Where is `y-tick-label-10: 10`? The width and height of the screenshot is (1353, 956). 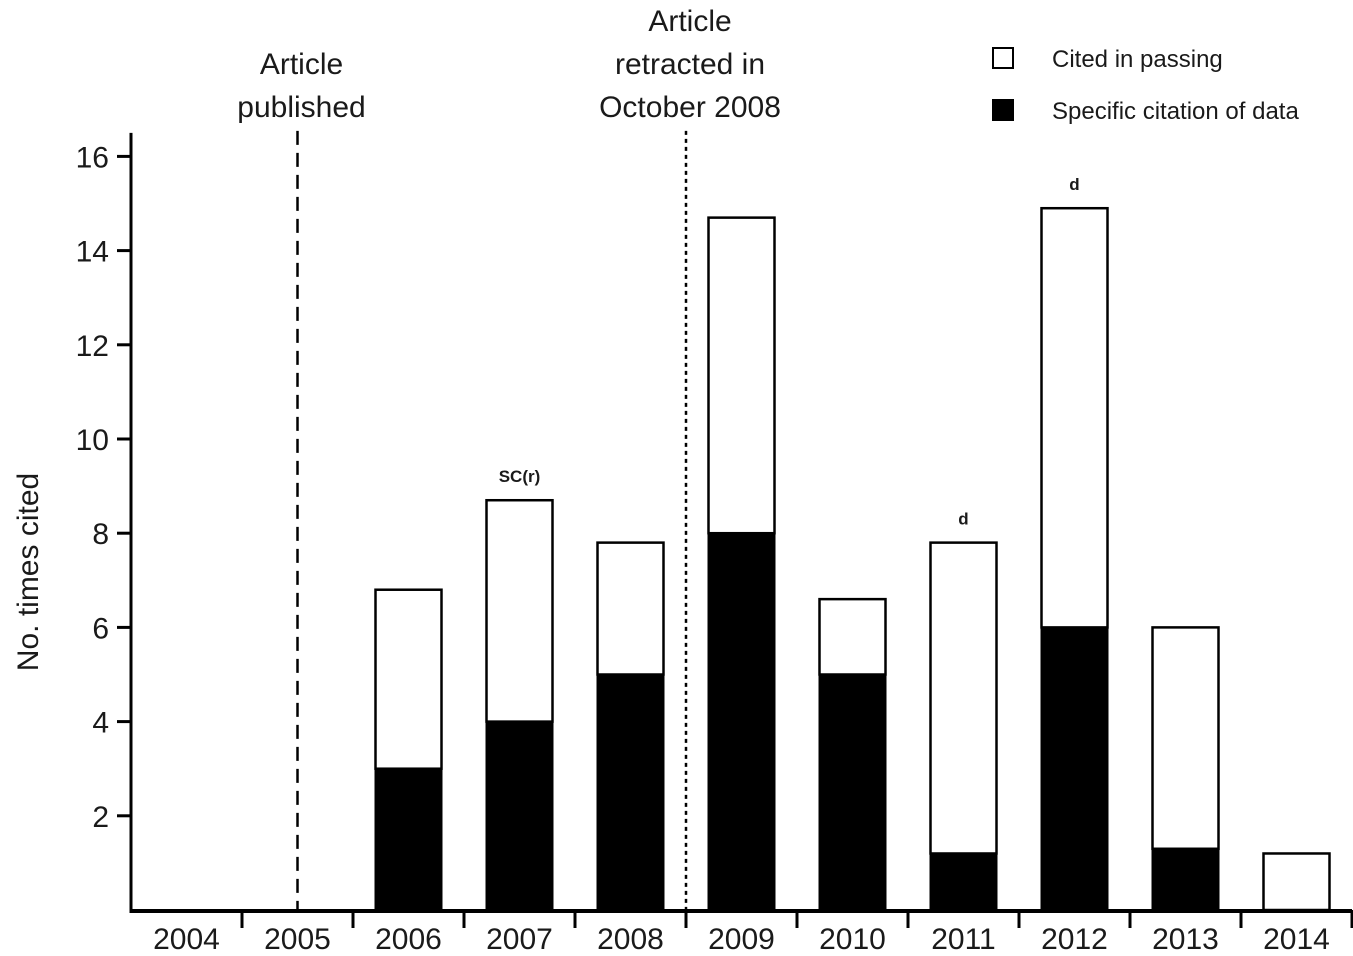
y-tick-label-10: 10 is located at coordinates (92, 440).